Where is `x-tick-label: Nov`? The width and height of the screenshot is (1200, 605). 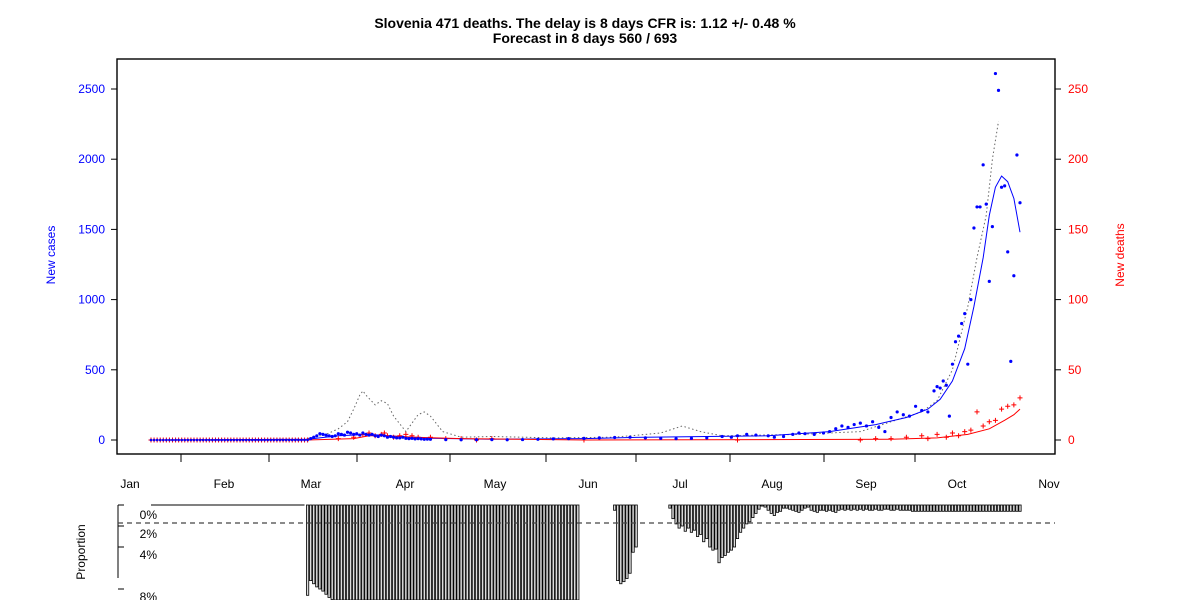 x-tick-label: Nov is located at coordinates (1048, 484).